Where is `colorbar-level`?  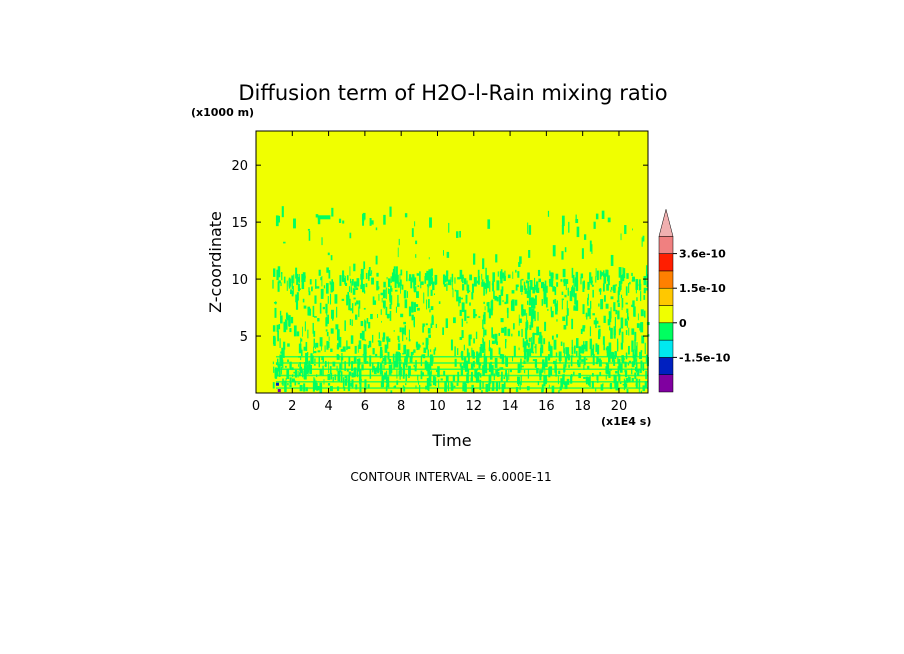 colorbar-level is located at coordinates (666, 314).